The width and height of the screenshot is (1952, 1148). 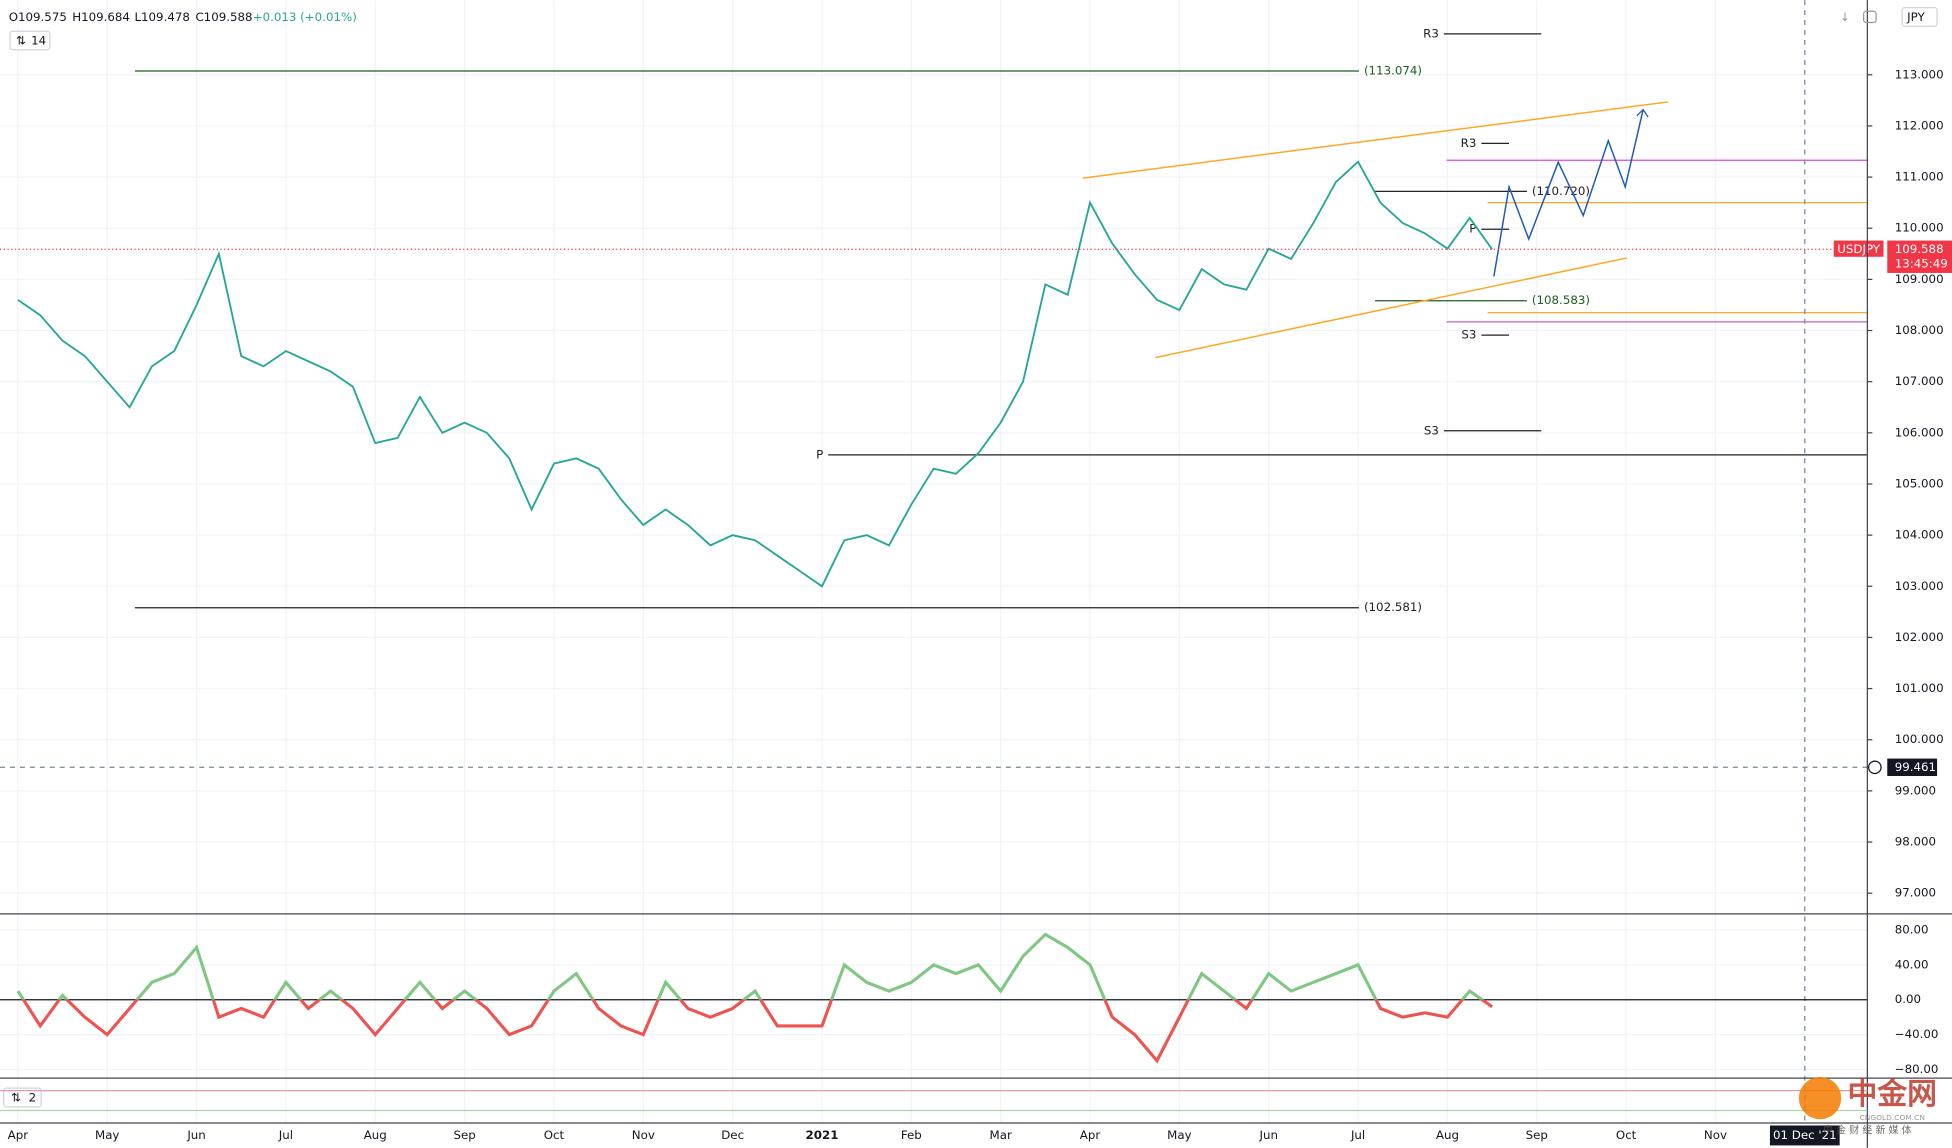 I want to click on projection-path, so click(x=1568, y=193).